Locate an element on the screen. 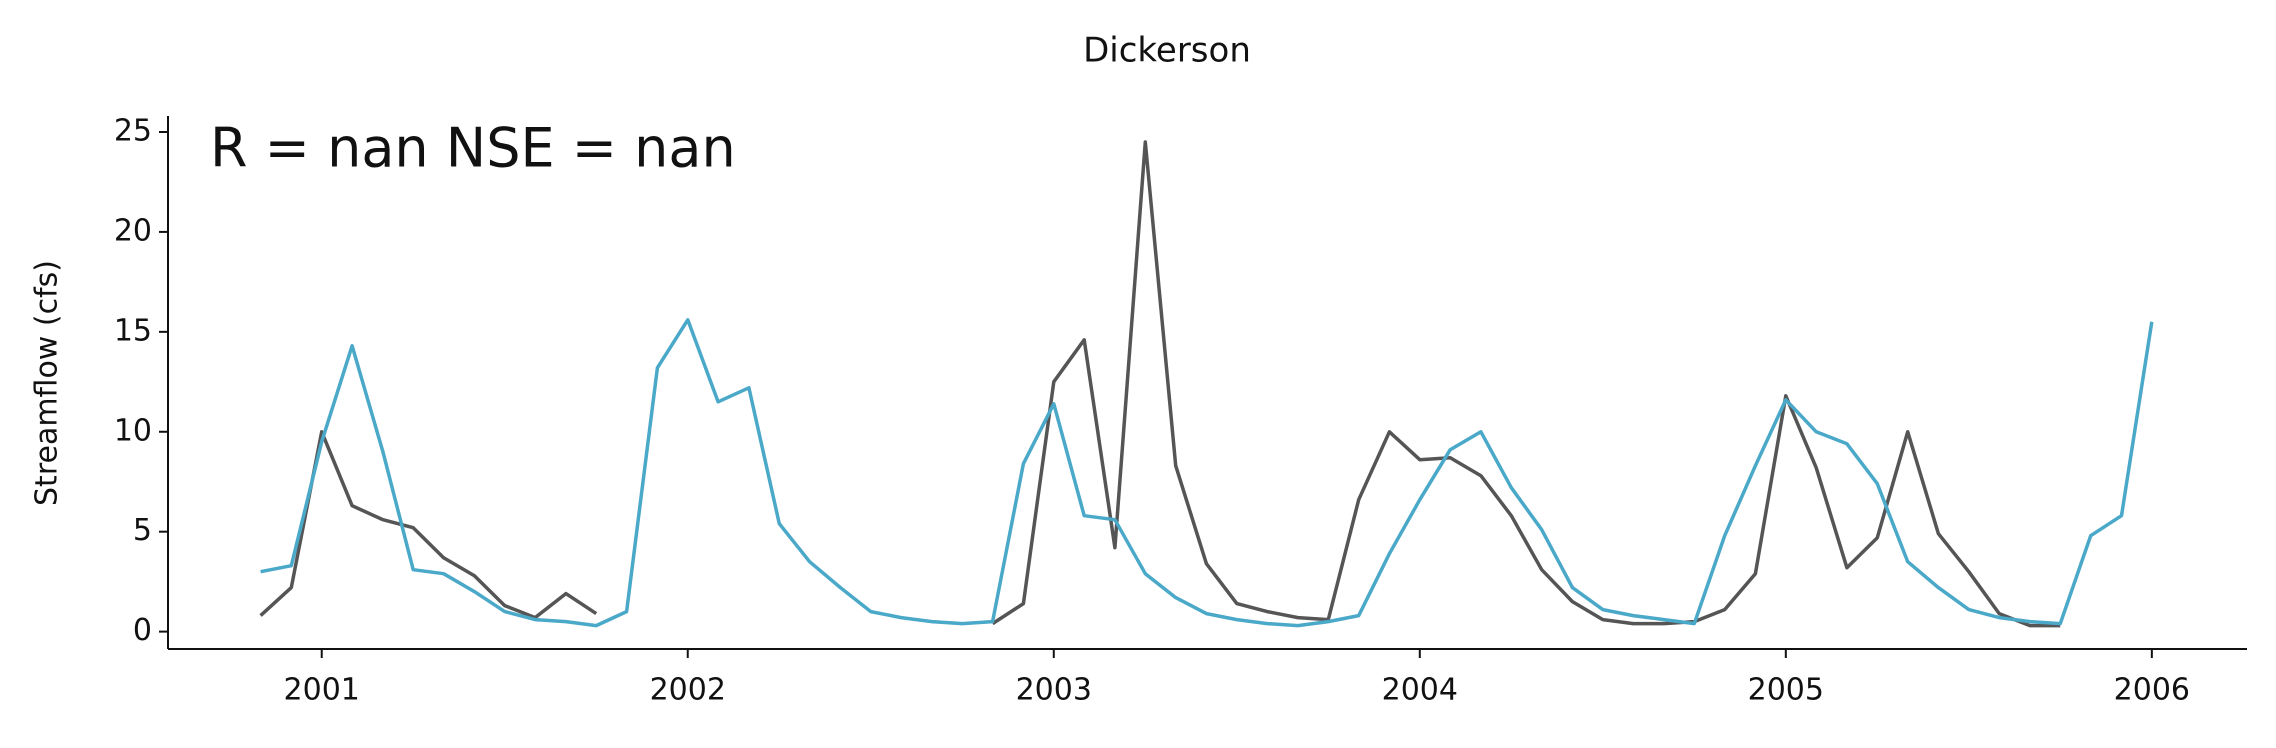  x-tick-label: 2006 is located at coordinates (2152, 690).